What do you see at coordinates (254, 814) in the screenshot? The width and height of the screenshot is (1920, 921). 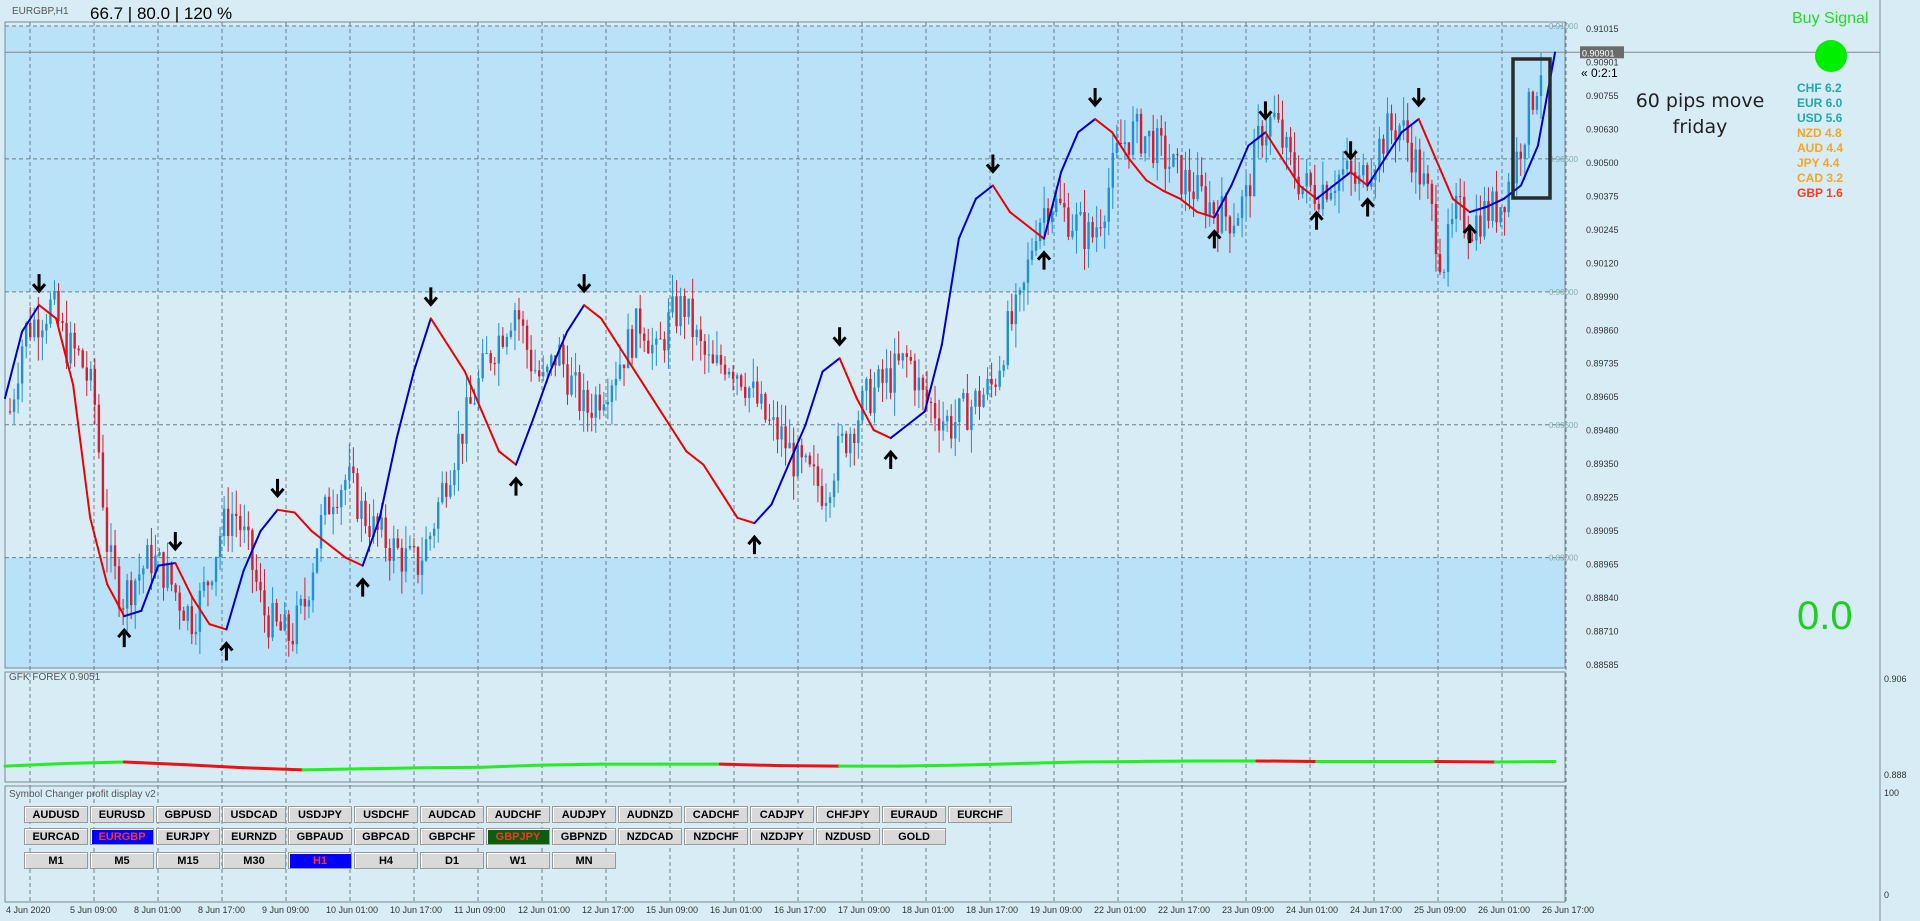 I see `symbol-button-usdcad: USDCAD` at bounding box center [254, 814].